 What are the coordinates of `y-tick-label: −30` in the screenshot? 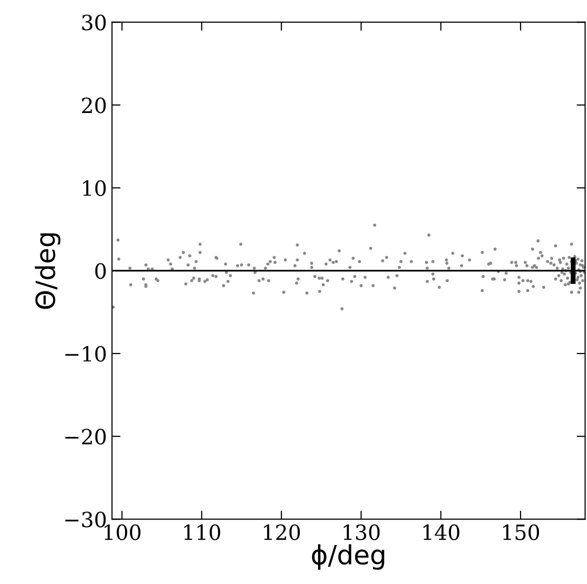 It's located at (85, 520).